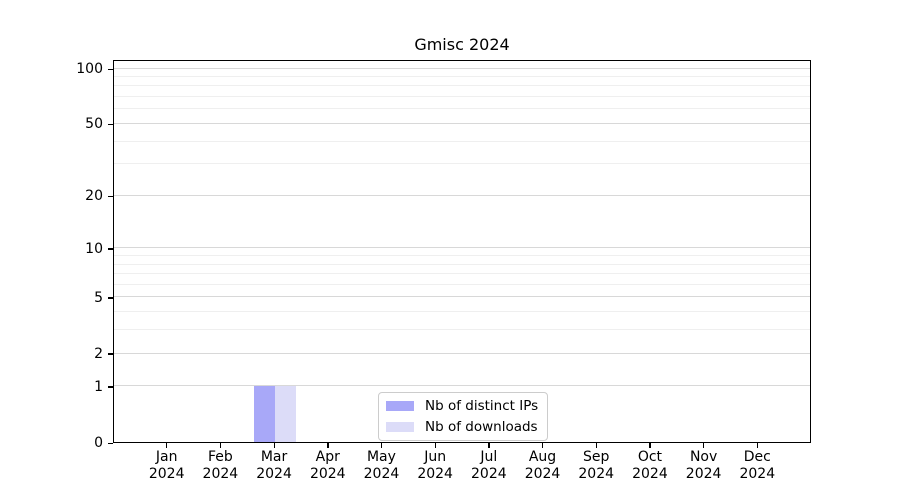 Image resolution: width=900 pixels, height=500 pixels. What do you see at coordinates (463, 416) in the screenshot?
I see `legend: Nb of distinct IPs Nb of downloads` at bounding box center [463, 416].